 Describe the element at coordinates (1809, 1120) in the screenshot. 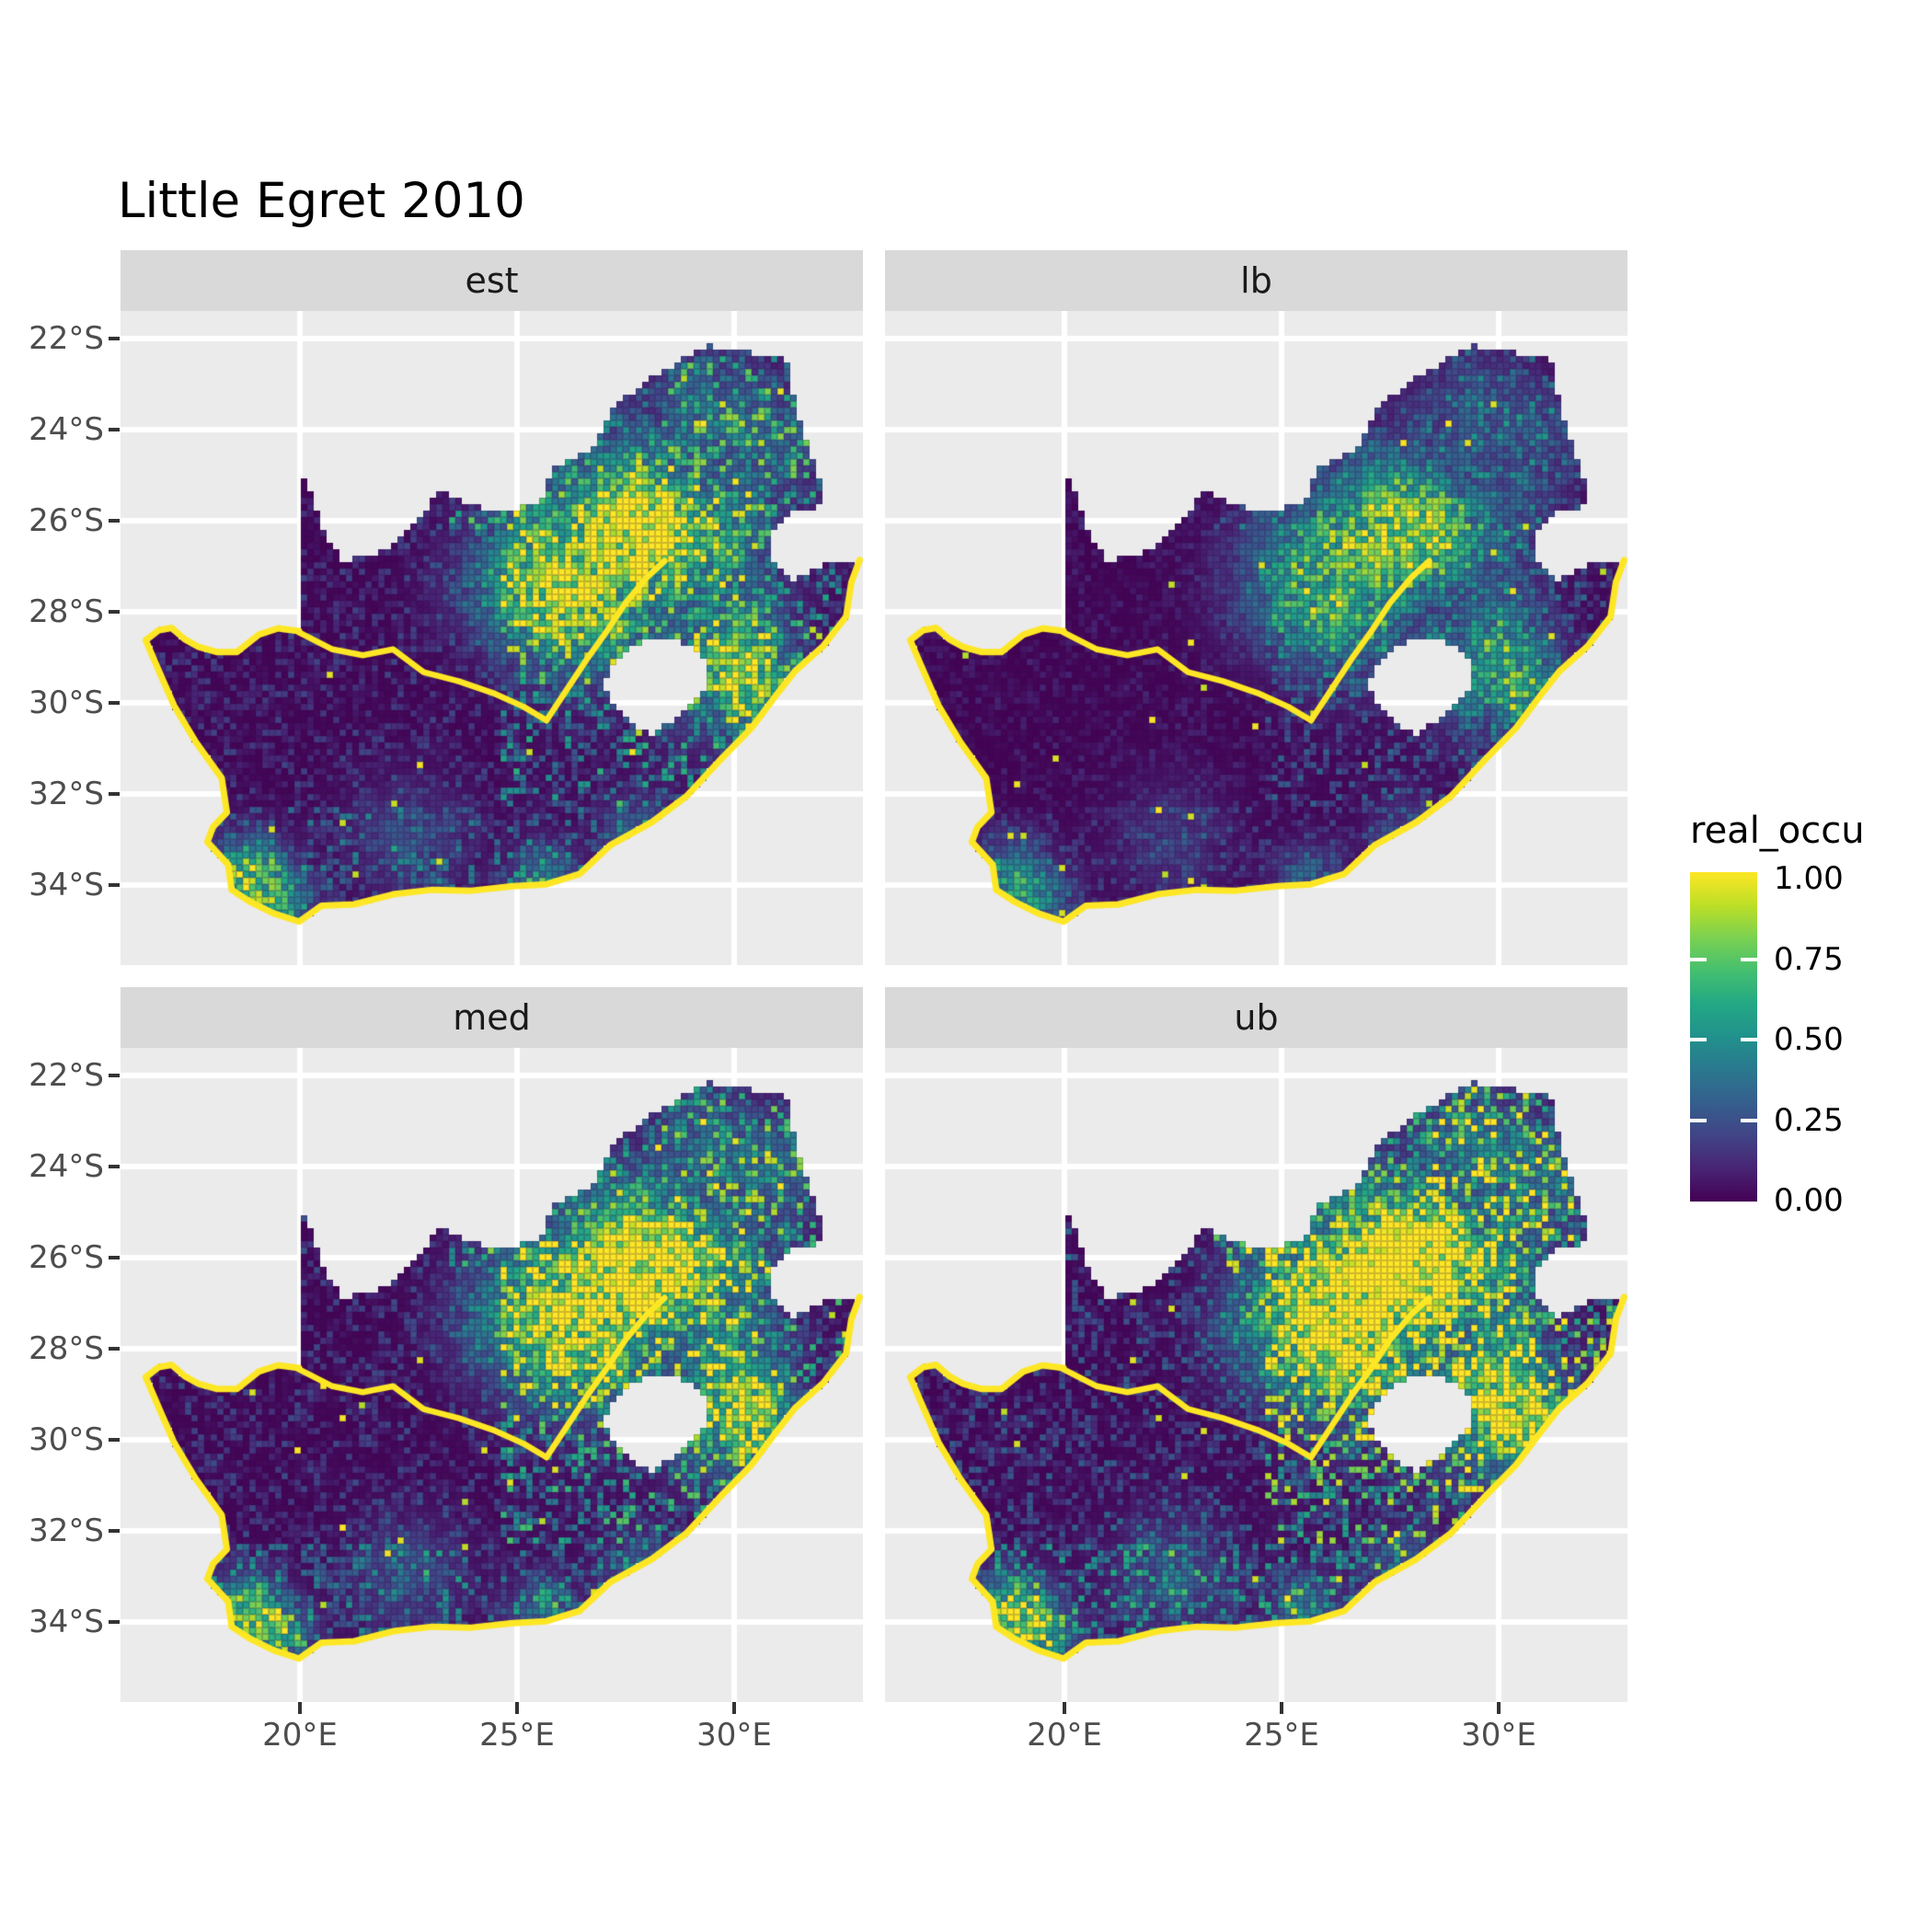

I see `legend-label: 0.25` at that location.